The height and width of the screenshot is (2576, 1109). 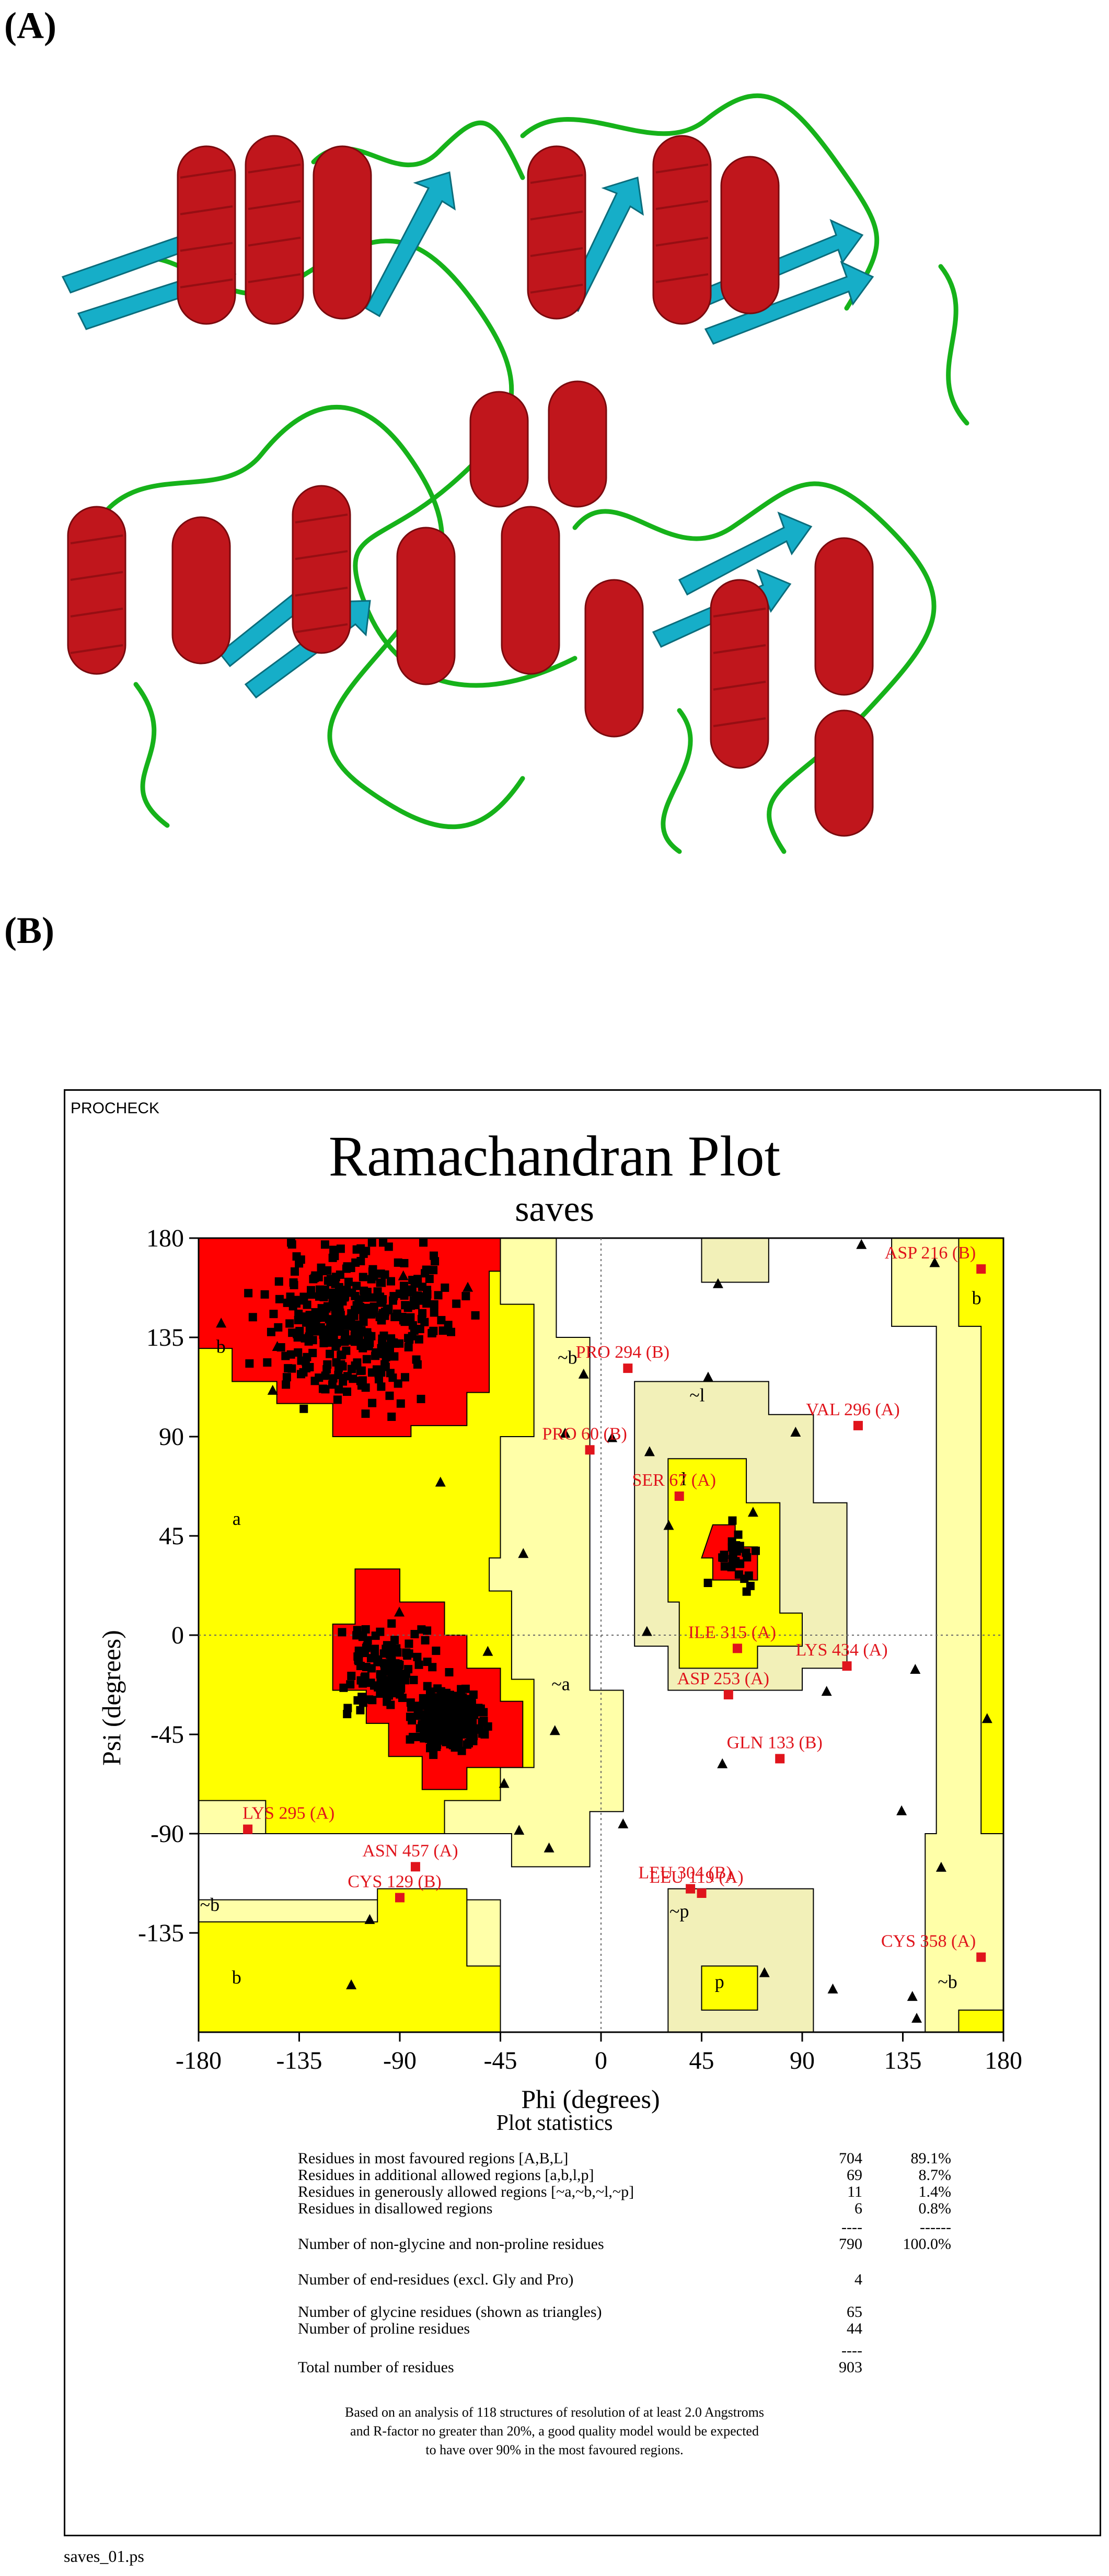 I want to click on region-label: ~l, so click(x=696, y=1394).